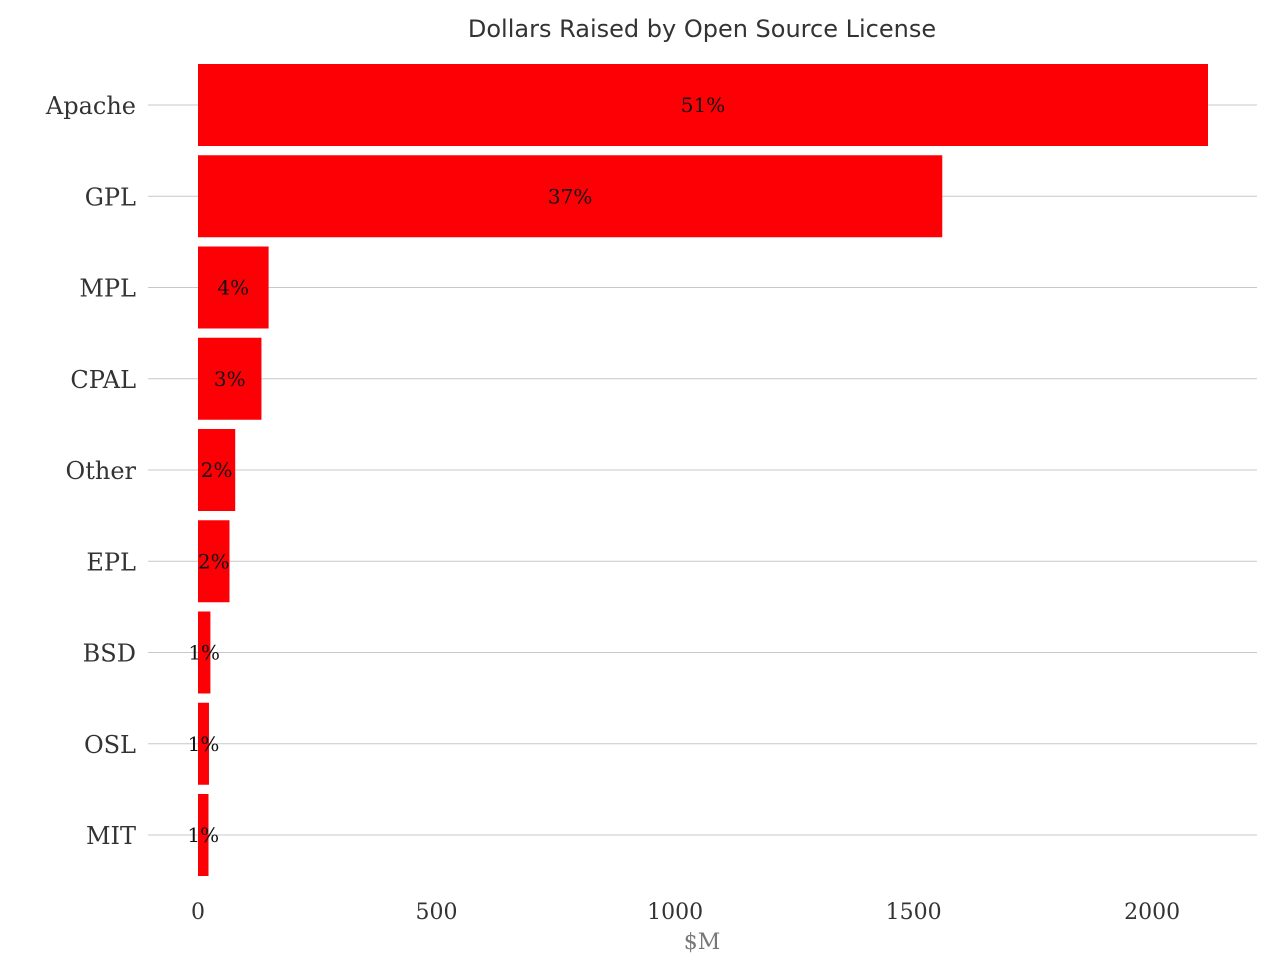 The width and height of the screenshot is (1280, 960). Describe the element at coordinates (1152, 912) in the screenshot. I see `x-tick-label: 2000` at that location.